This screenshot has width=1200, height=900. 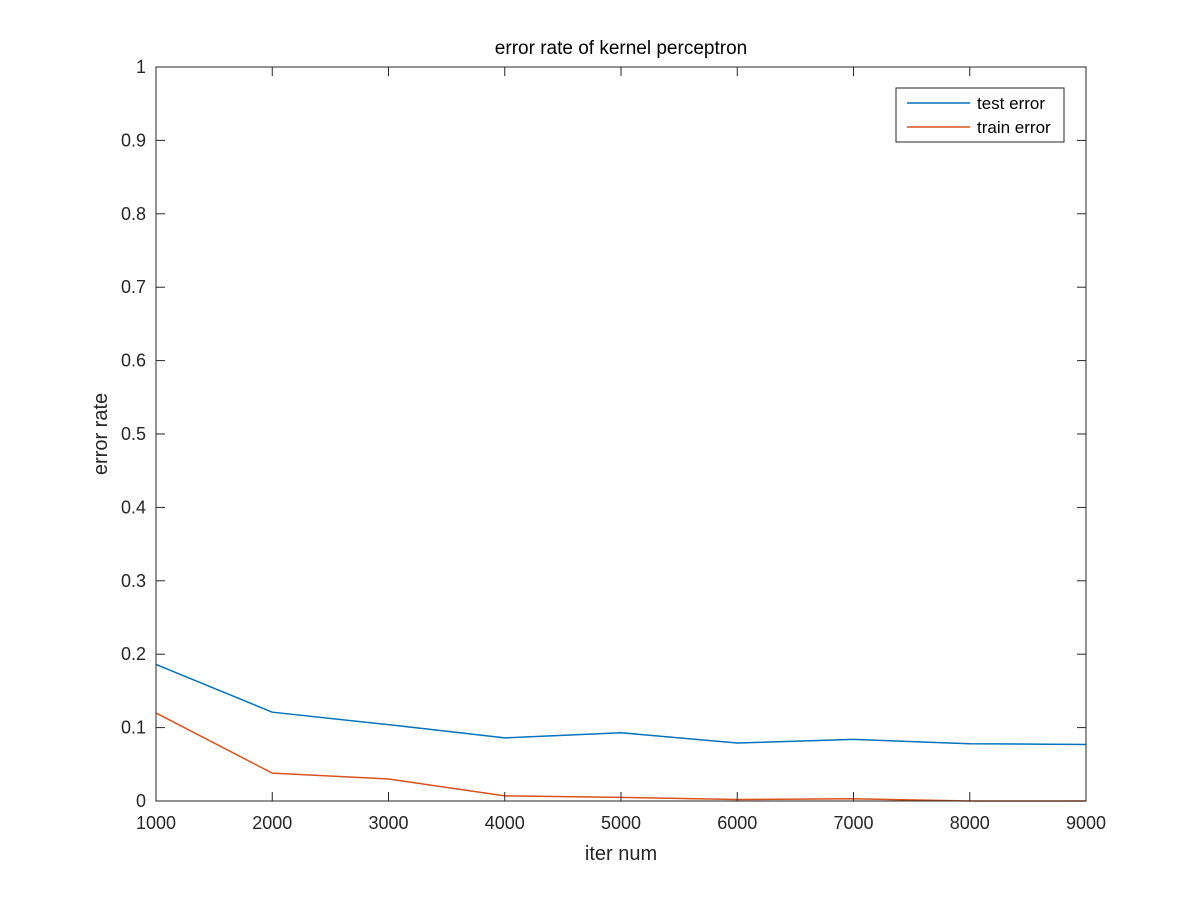 I want to click on y-tick-label: 0, so click(x=141, y=801).